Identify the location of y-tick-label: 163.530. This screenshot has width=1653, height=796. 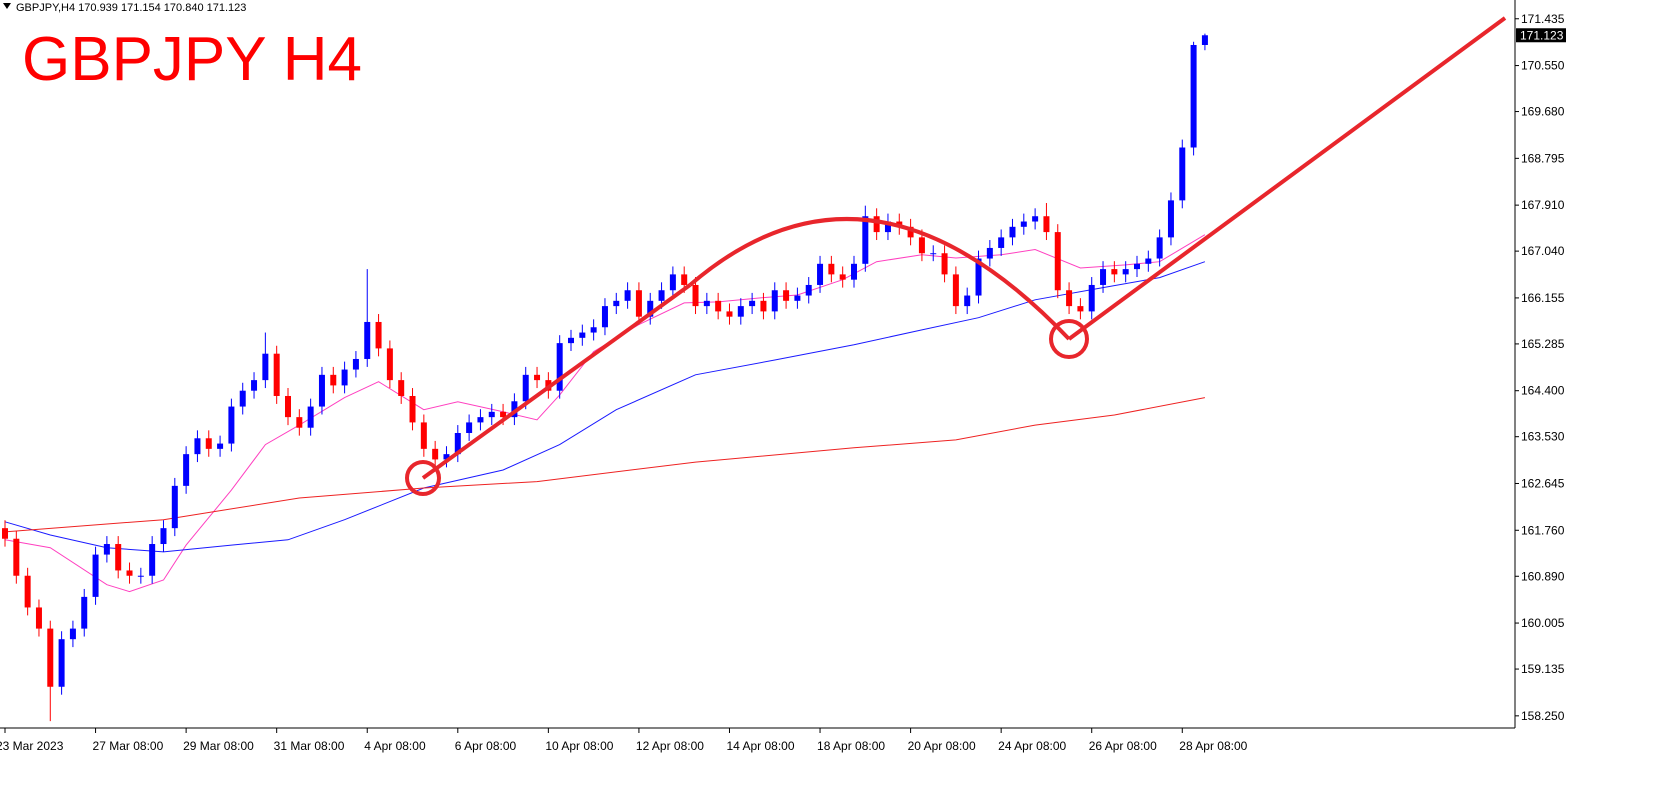
(1543, 437).